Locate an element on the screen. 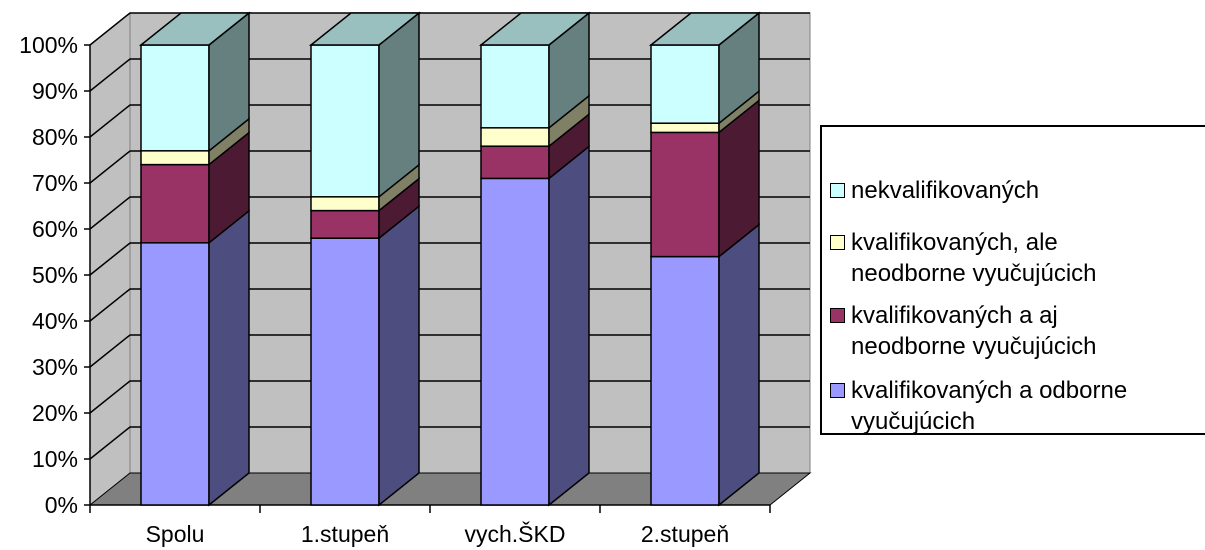 This screenshot has width=1205, height=550. y-tick-label: 40% is located at coordinates (55, 321).